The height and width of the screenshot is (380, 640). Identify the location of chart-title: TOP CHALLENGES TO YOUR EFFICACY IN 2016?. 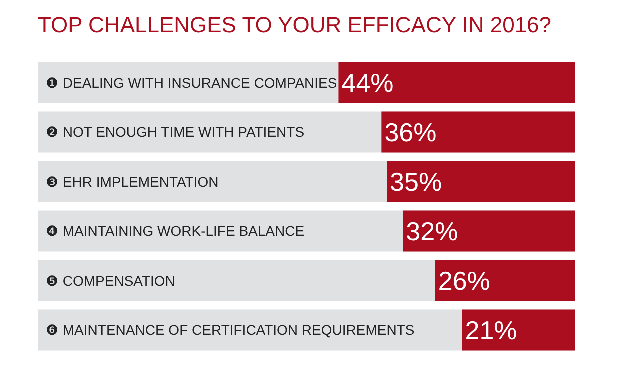
(295, 25).